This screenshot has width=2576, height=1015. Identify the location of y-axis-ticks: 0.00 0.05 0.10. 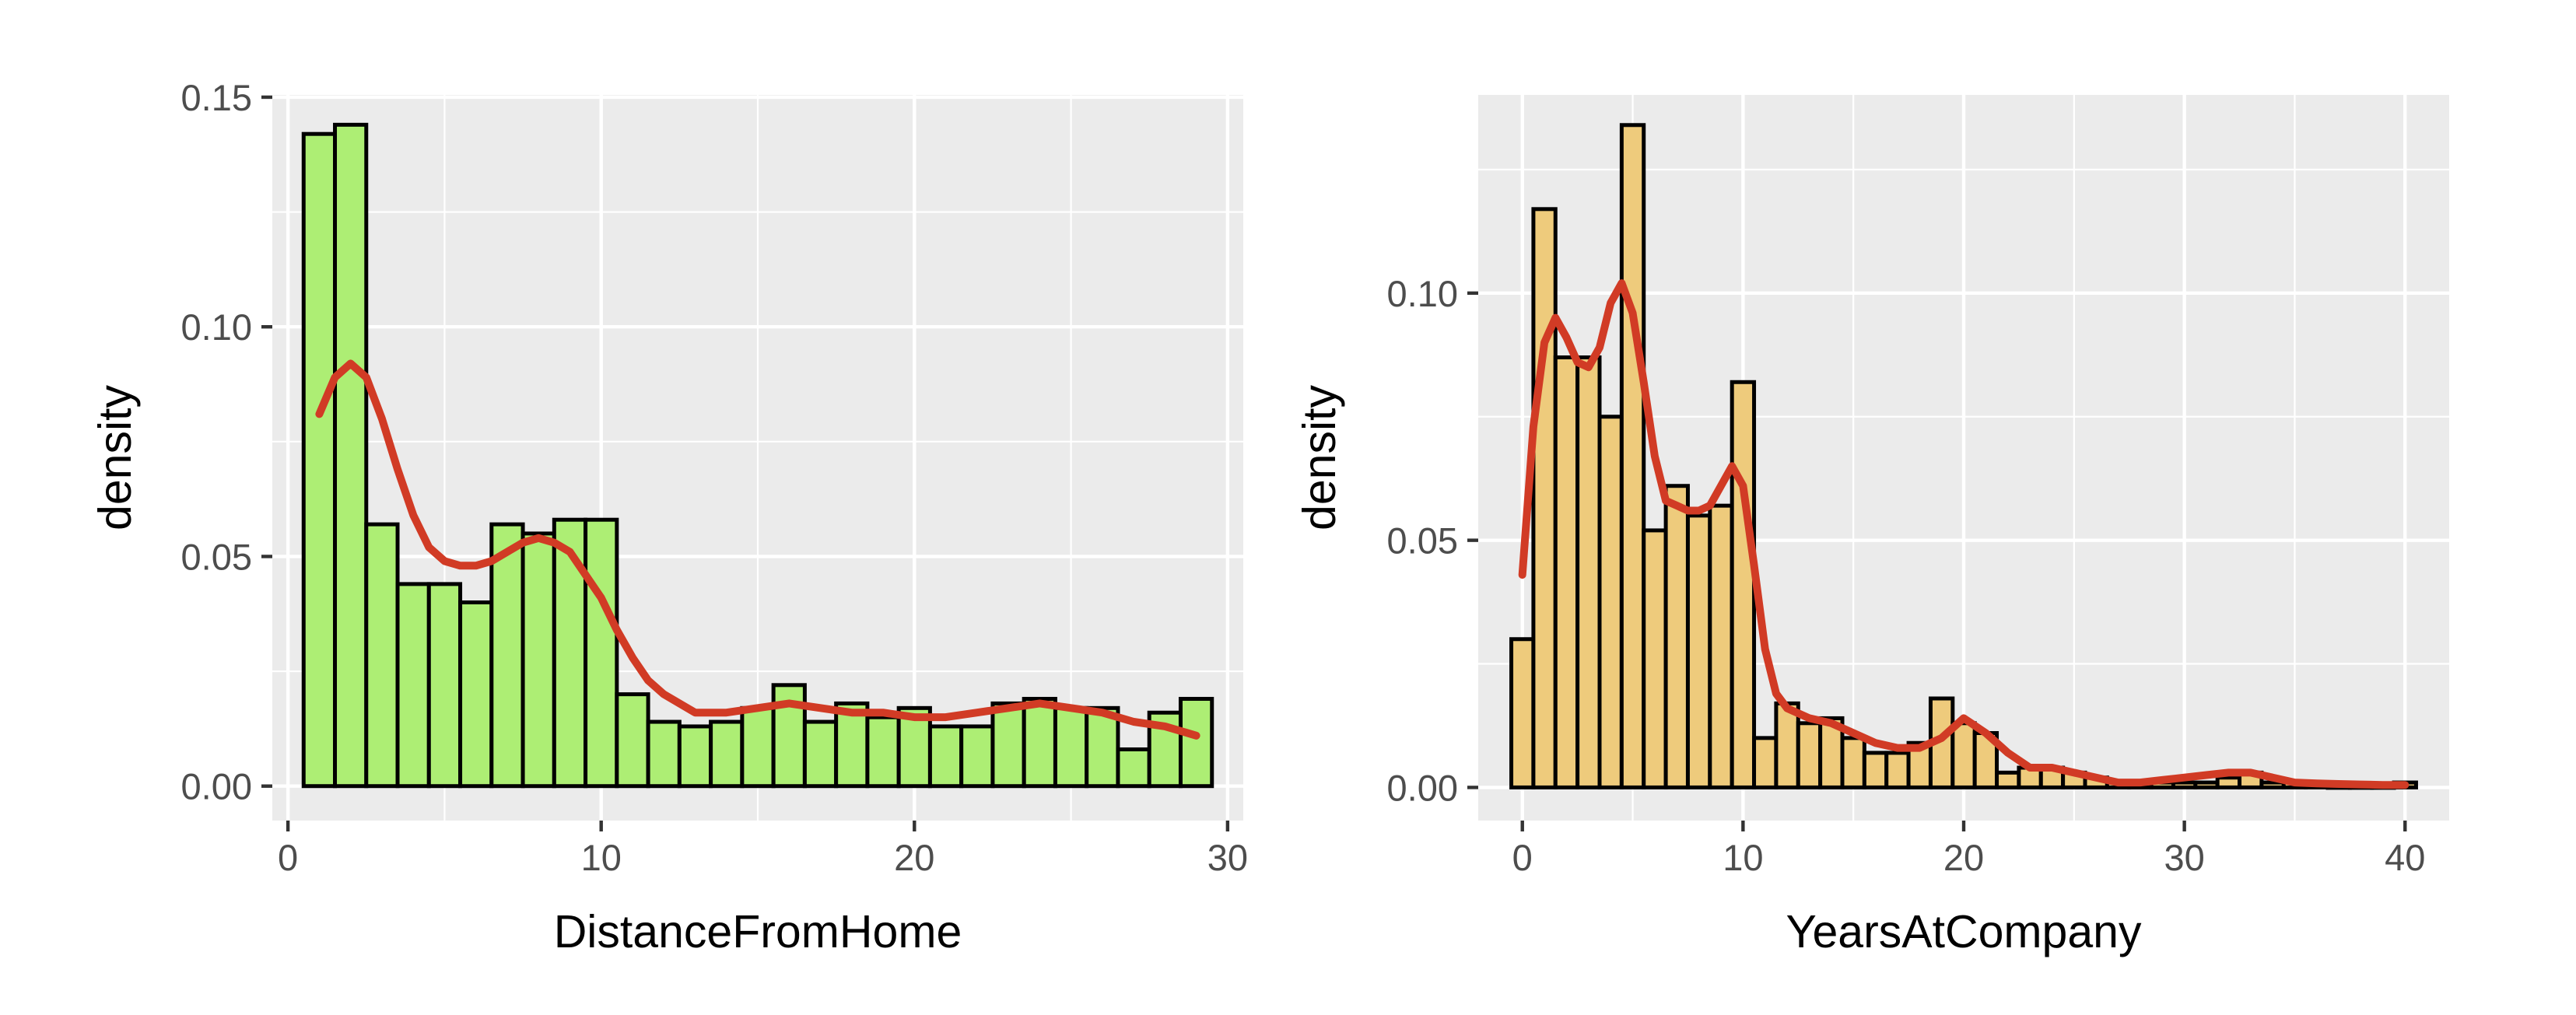
(1433, 540).